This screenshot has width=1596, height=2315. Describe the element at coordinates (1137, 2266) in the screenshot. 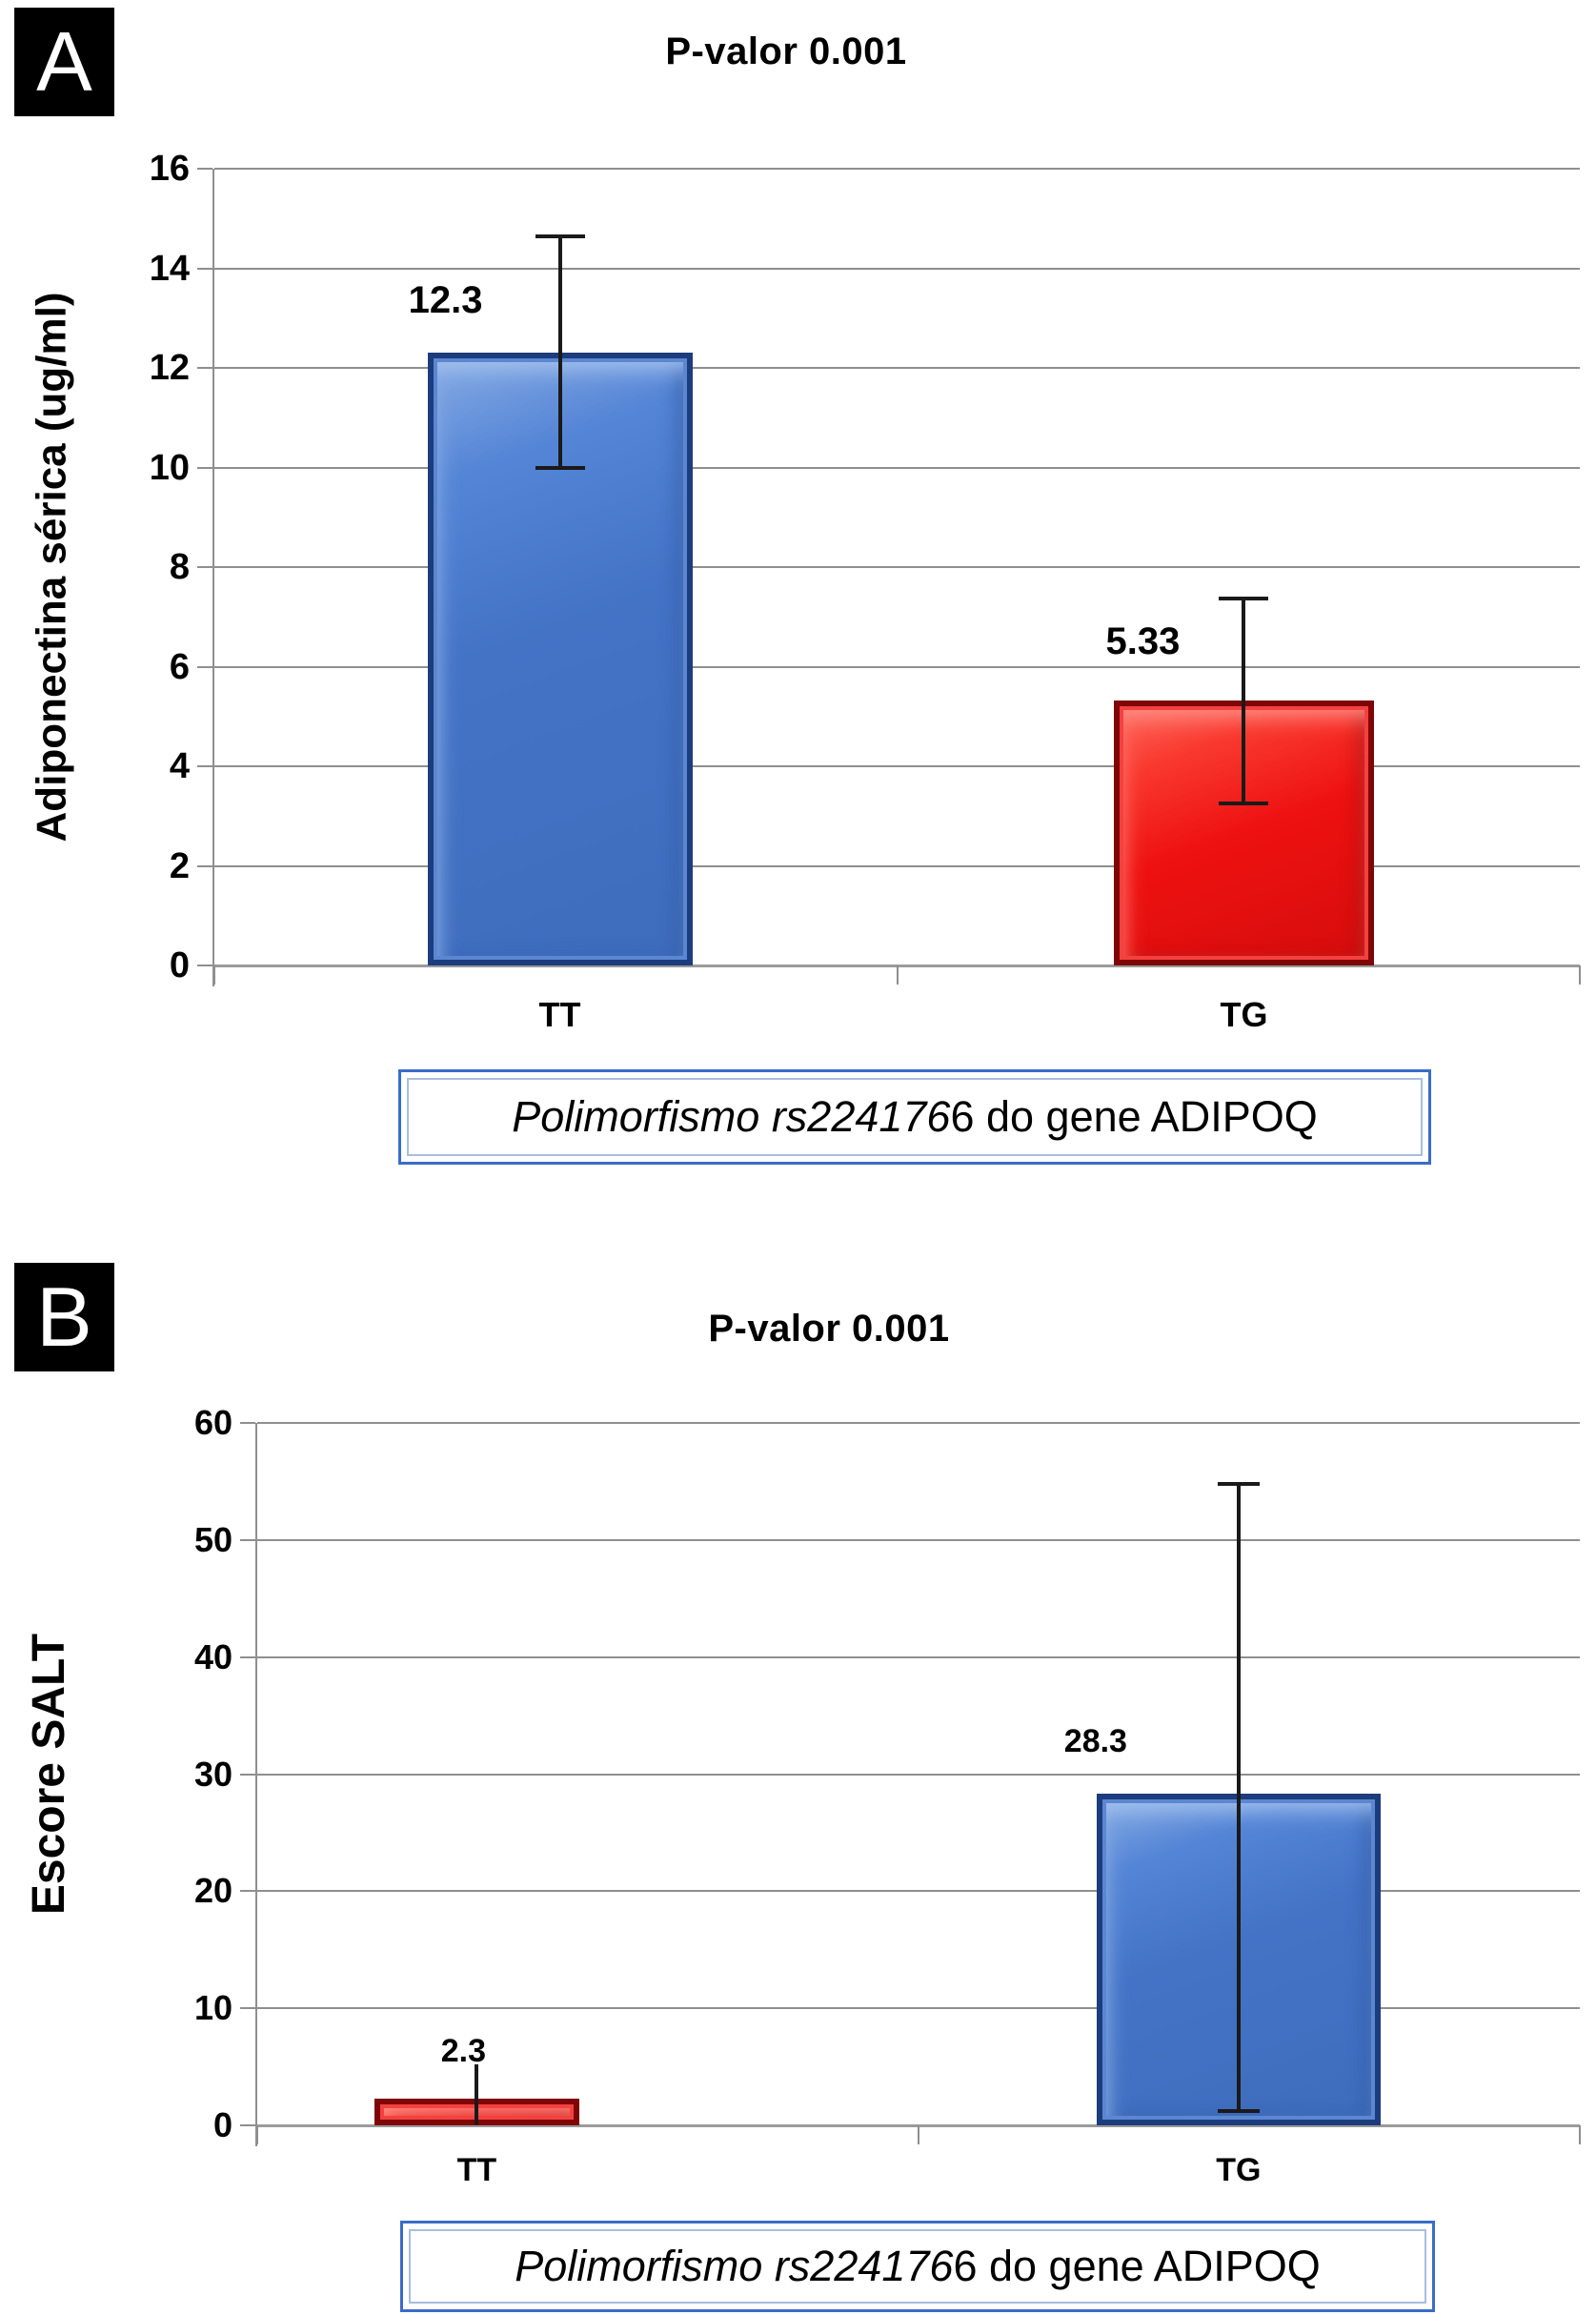

I see `panel-b-caption-regular: 6 do gene ADIPOQ` at that location.